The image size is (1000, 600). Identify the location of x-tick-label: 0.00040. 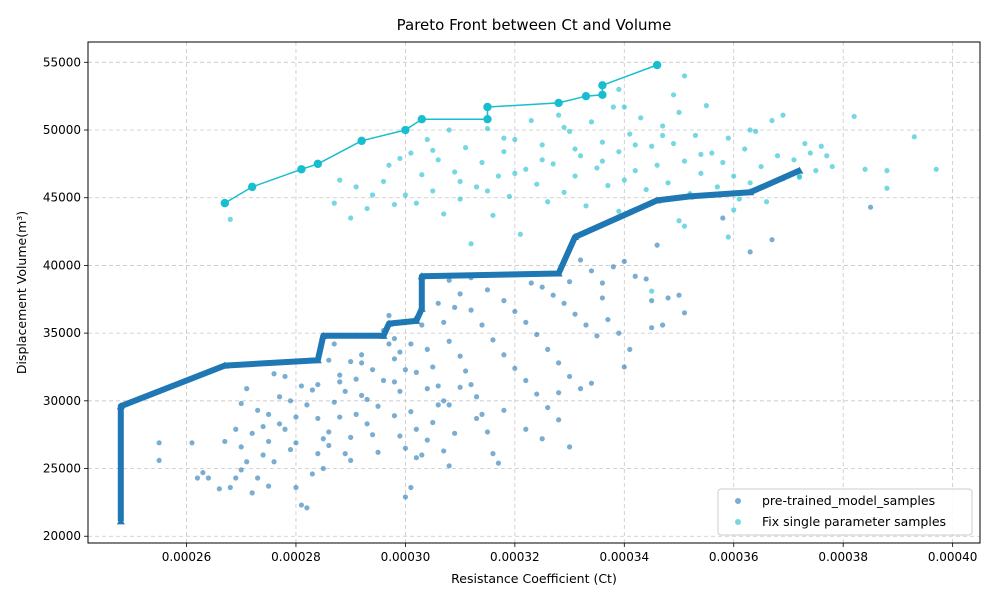
(953, 557).